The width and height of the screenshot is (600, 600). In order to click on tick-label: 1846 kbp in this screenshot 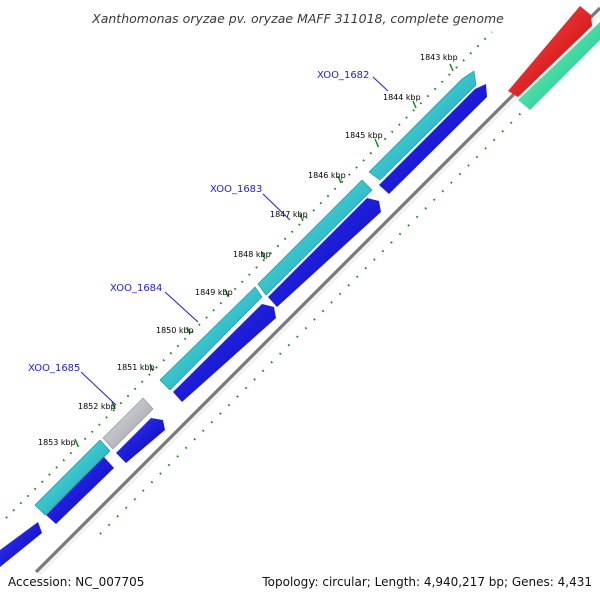, I will do `click(327, 175)`.